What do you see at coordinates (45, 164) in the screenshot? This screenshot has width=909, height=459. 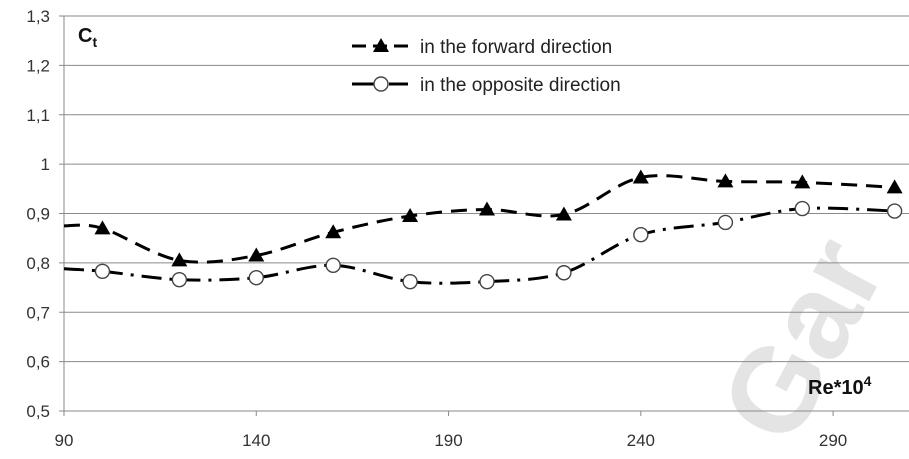 I see `y-tick-label: 1` at bounding box center [45, 164].